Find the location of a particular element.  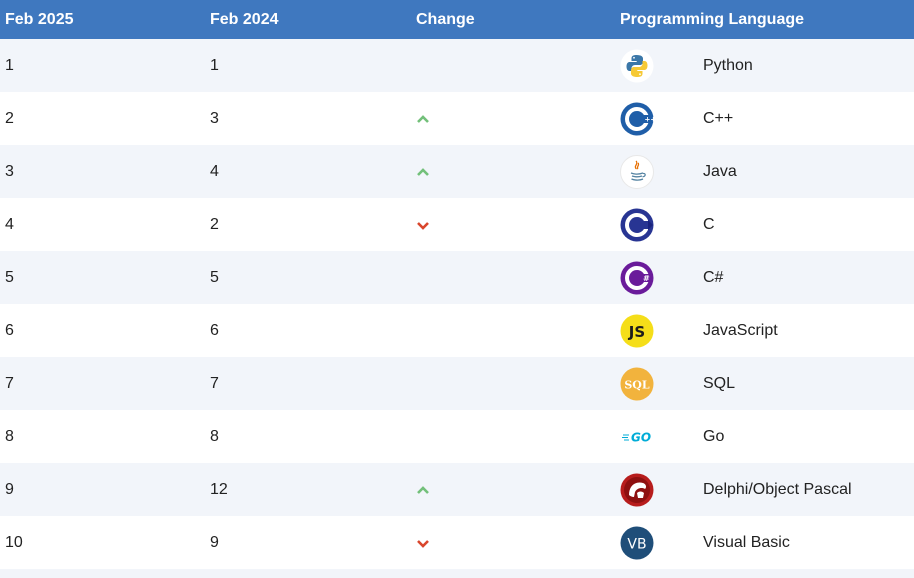

javascript-logo-icon: JS is located at coordinates (637, 331).